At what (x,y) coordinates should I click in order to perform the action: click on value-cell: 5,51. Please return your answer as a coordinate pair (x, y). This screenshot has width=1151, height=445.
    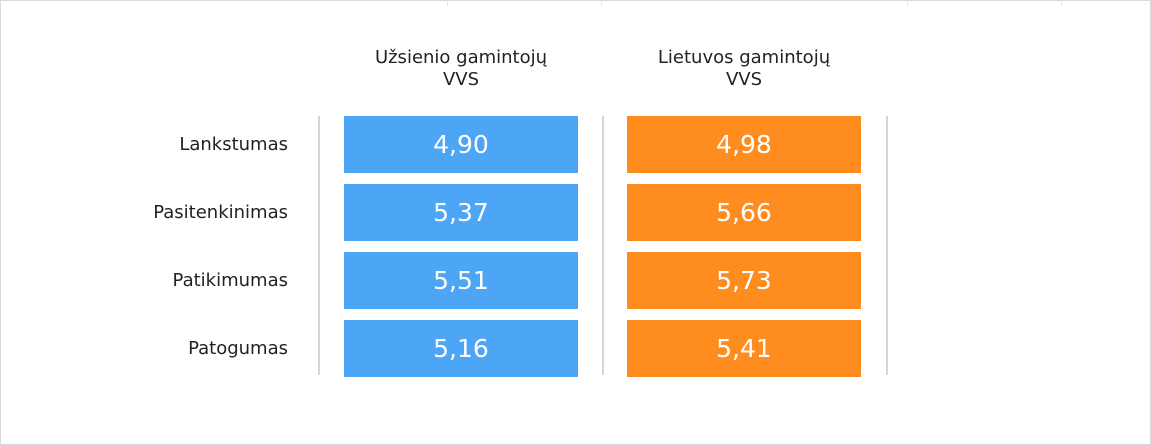
    Looking at the image, I should click on (461, 280).